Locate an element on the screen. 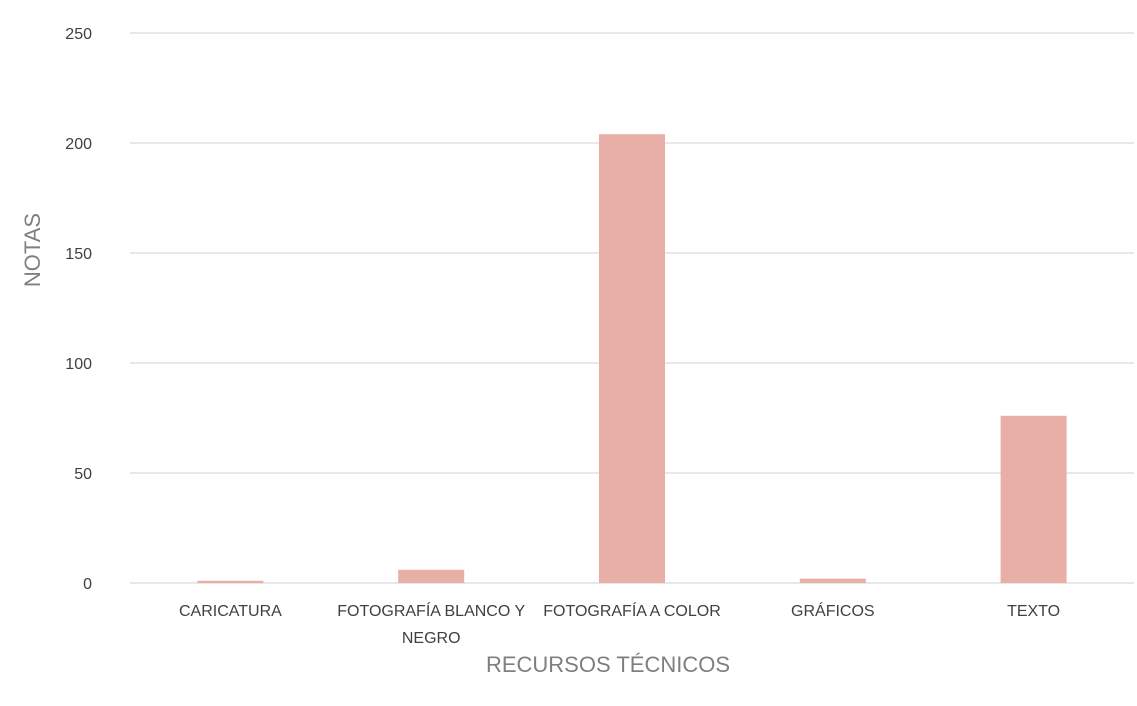 This screenshot has width=1137, height=706. y-axis-ticks: 0 50 100 150 200 250 is located at coordinates (78, 309).